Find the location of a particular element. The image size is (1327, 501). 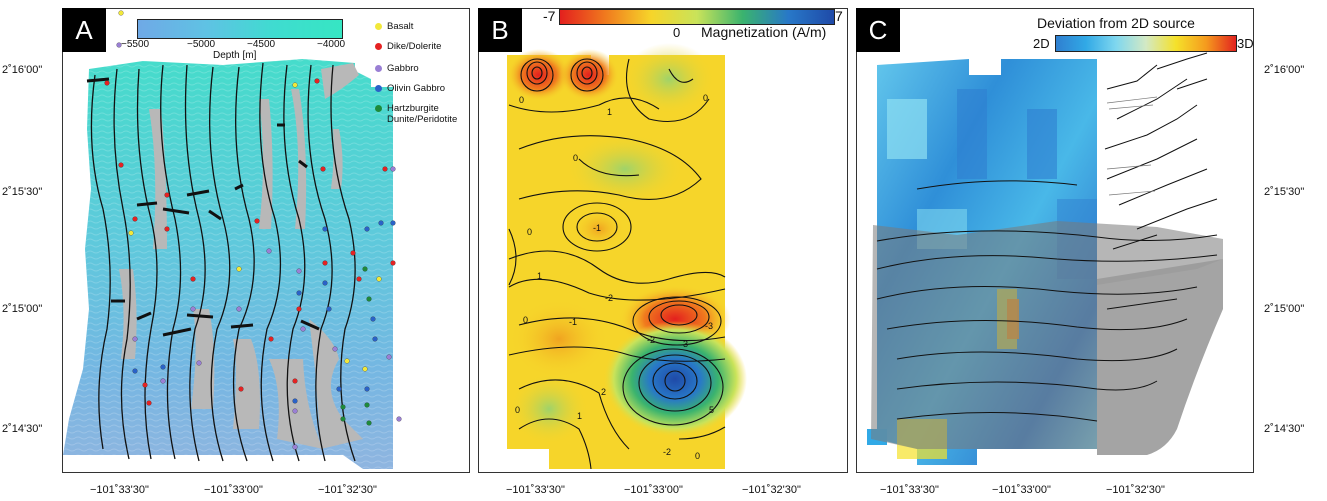

b-contour-label-2: 0 is located at coordinates (705, 98).